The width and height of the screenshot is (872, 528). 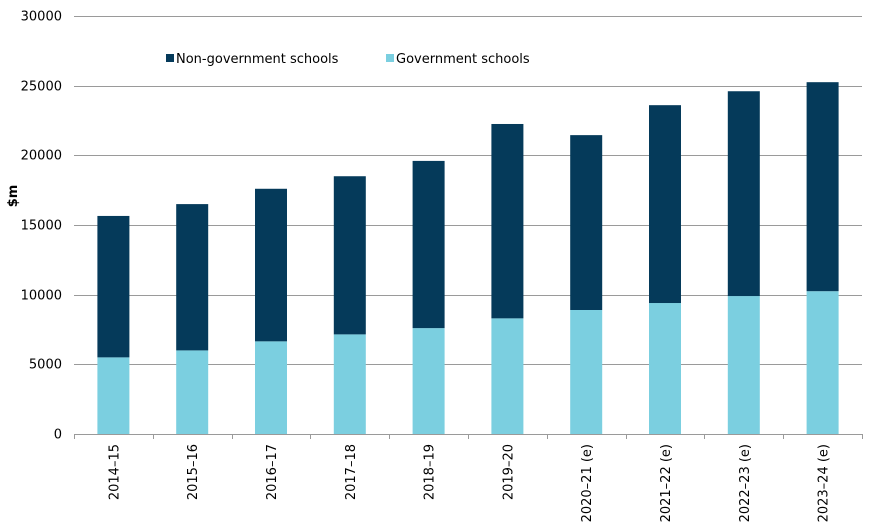 I want to click on x-tick-label: 2014–15, so click(x=114, y=472).